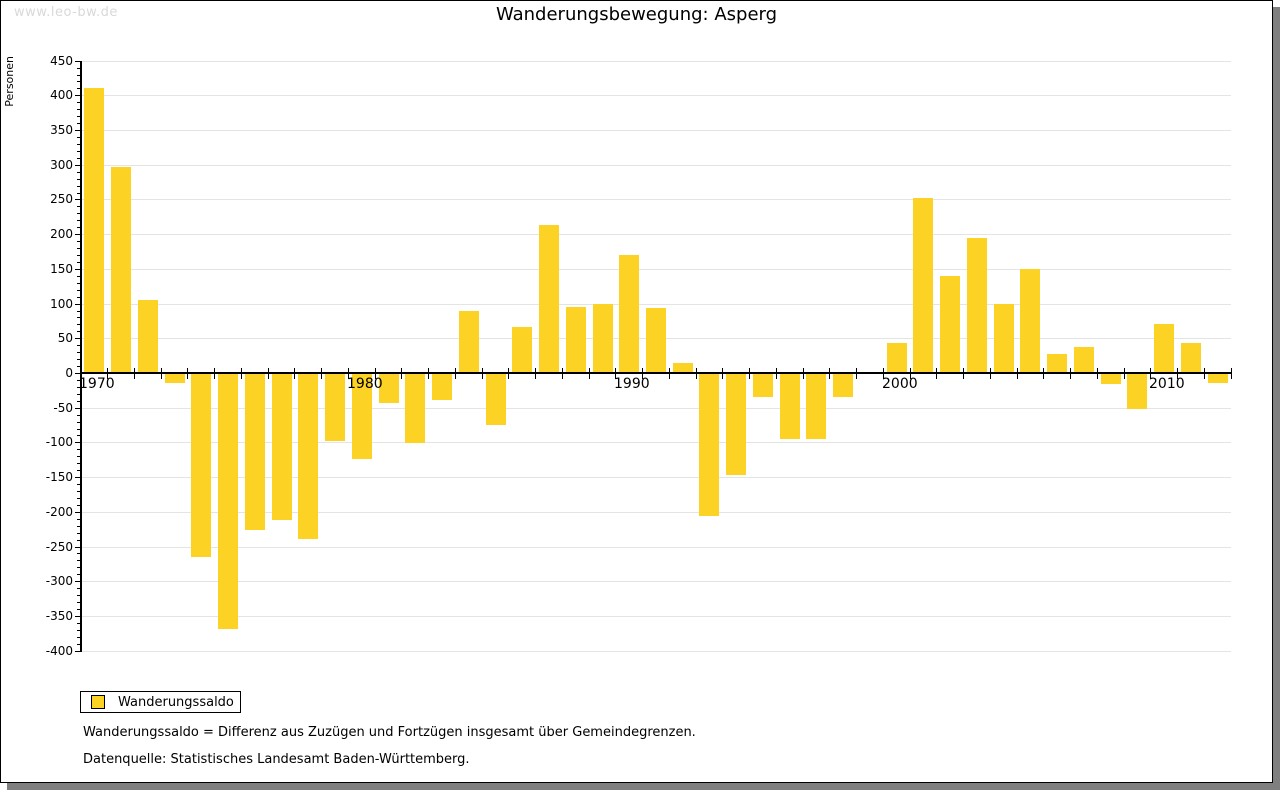 The width and height of the screenshot is (1280, 791). Describe the element at coordinates (656, 340) in the screenshot. I see `bar-1991` at that location.